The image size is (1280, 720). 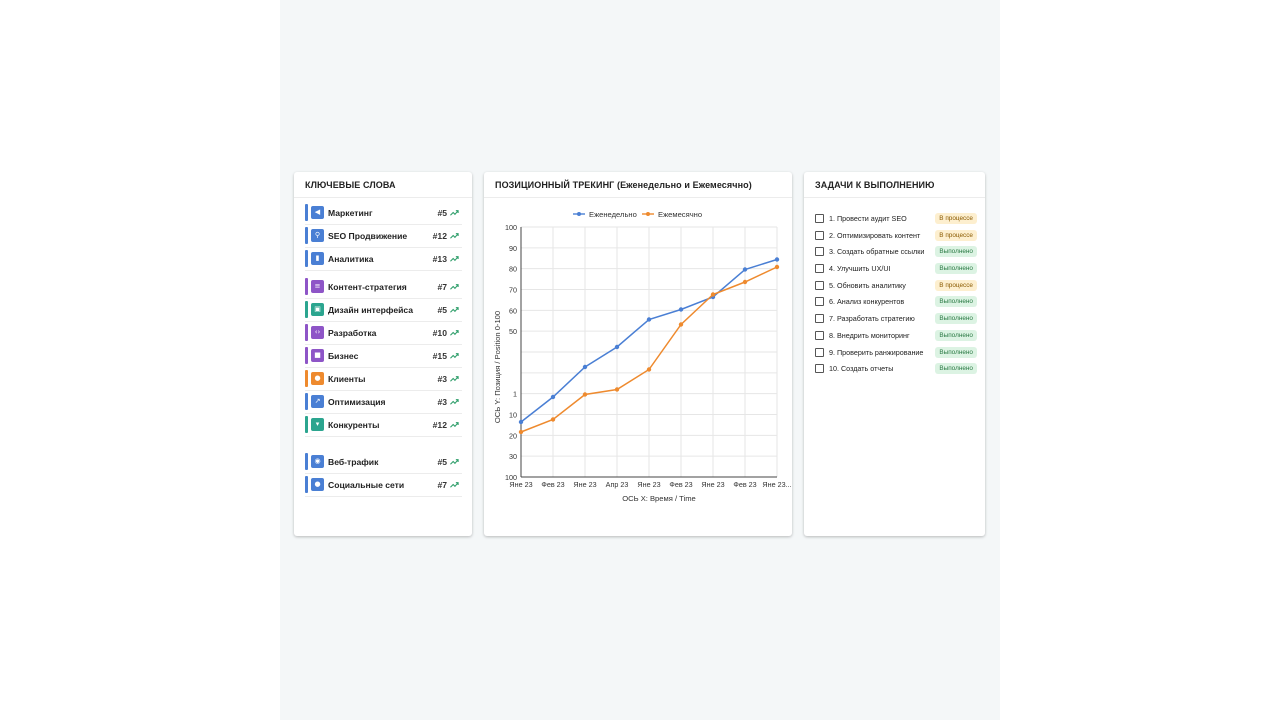 What do you see at coordinates (513, 415) in the screenshot?
I see `y-tick-label: 10` at bounding box center [513, 415].